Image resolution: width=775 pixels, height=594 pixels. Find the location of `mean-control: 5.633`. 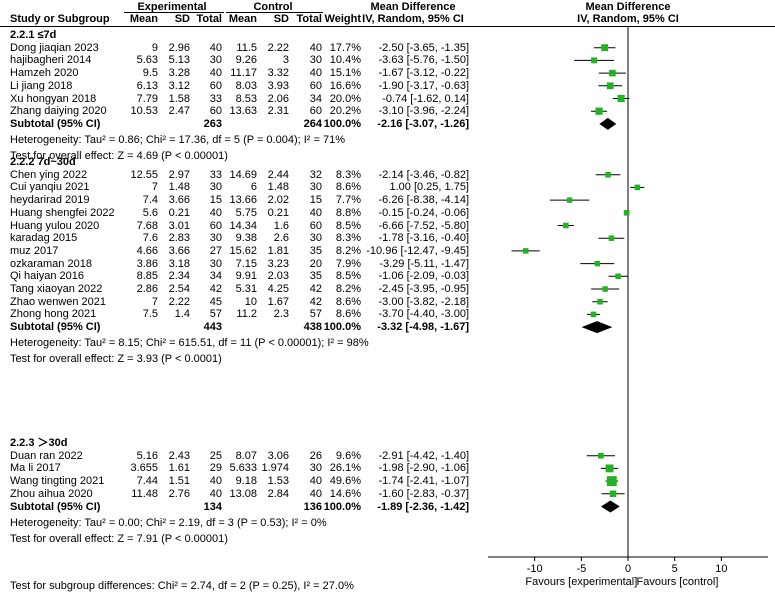

mean-control: 5.633 is located at coordinates (243, 468).